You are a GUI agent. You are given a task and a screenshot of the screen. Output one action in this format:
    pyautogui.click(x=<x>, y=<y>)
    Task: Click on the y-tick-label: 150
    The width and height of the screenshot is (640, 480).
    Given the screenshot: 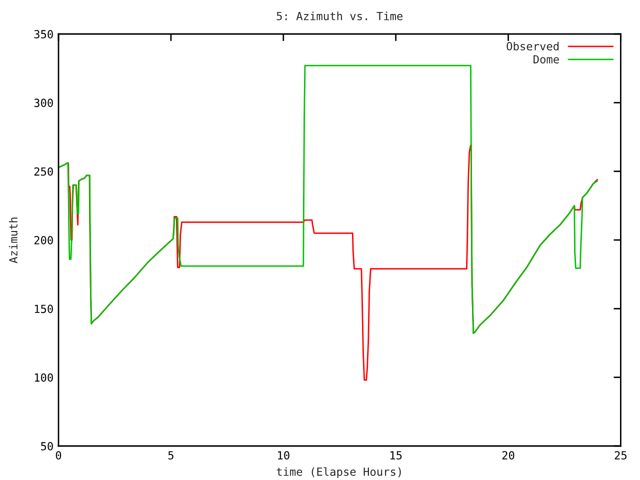 What is the action you would take?
    pyautogui.click(x=43, y=309)
    